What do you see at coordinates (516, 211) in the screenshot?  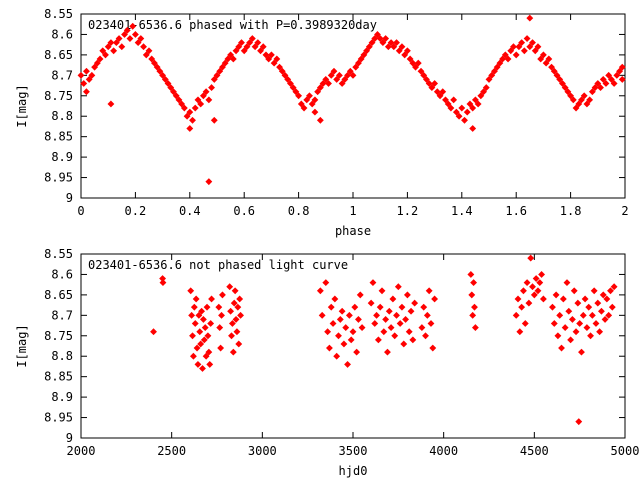 I see `x-tick-label: 1.6` at bounding box center [516, 211].